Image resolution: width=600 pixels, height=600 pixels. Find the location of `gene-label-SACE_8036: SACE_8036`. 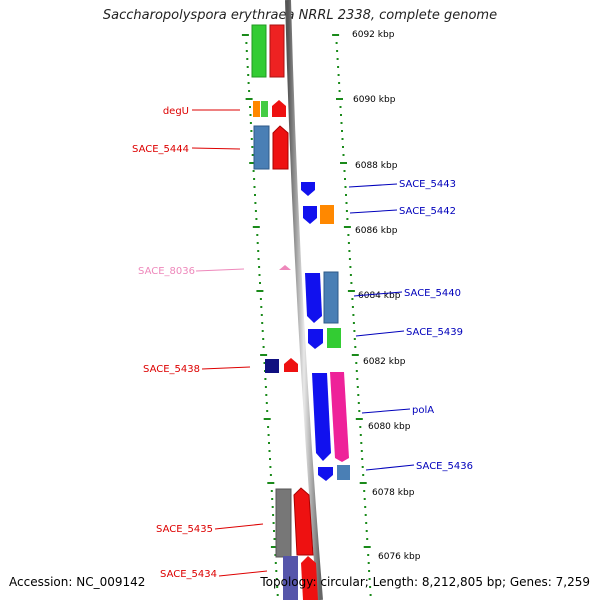

gene-label-SACE_8036: SACE_8036 is located at coordinates (166, 271).